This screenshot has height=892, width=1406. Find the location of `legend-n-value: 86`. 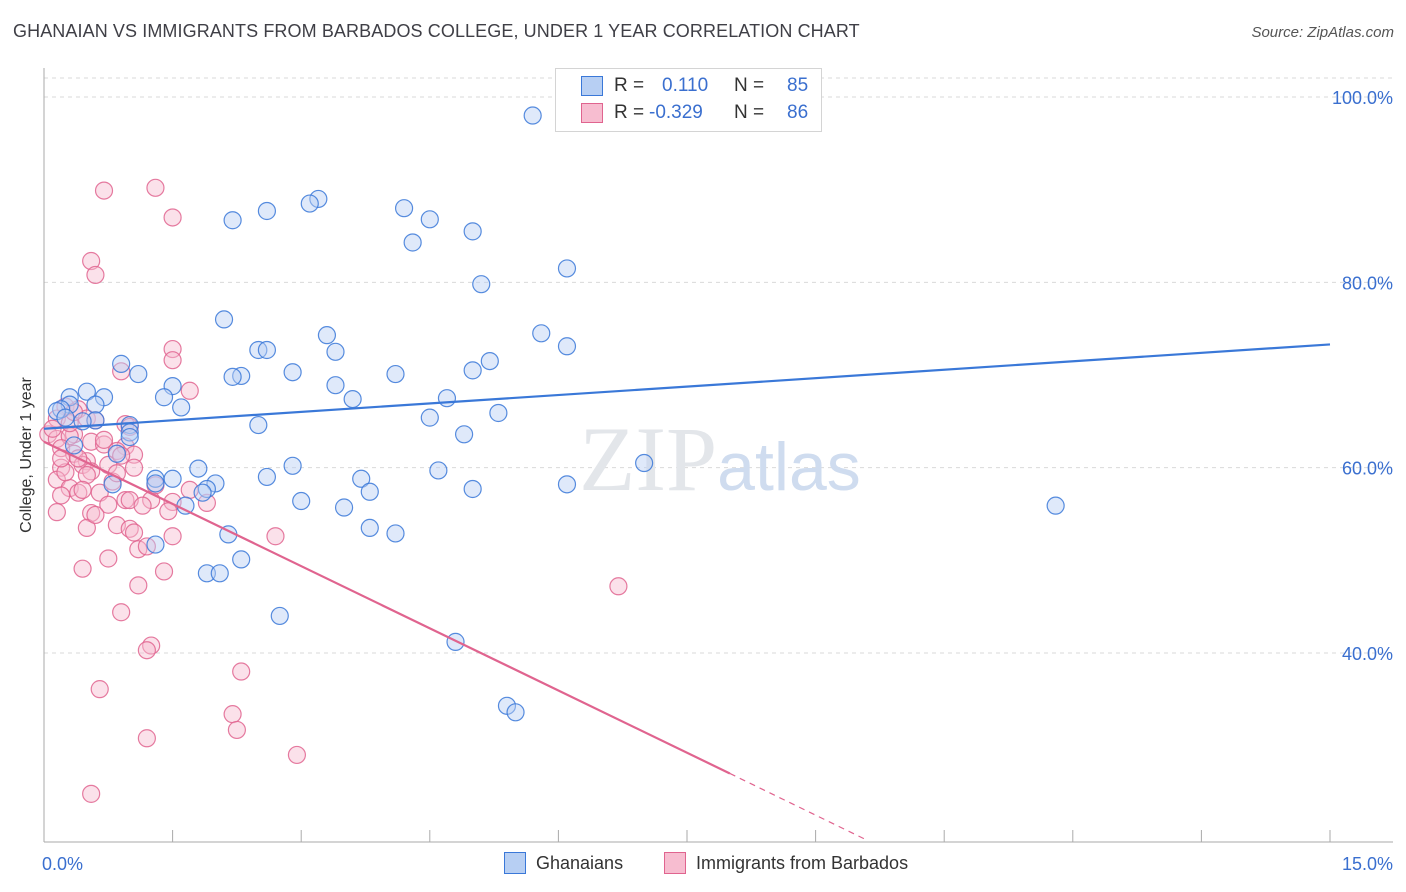

legend-n-value: 86 is located at coordinates (798, 112).